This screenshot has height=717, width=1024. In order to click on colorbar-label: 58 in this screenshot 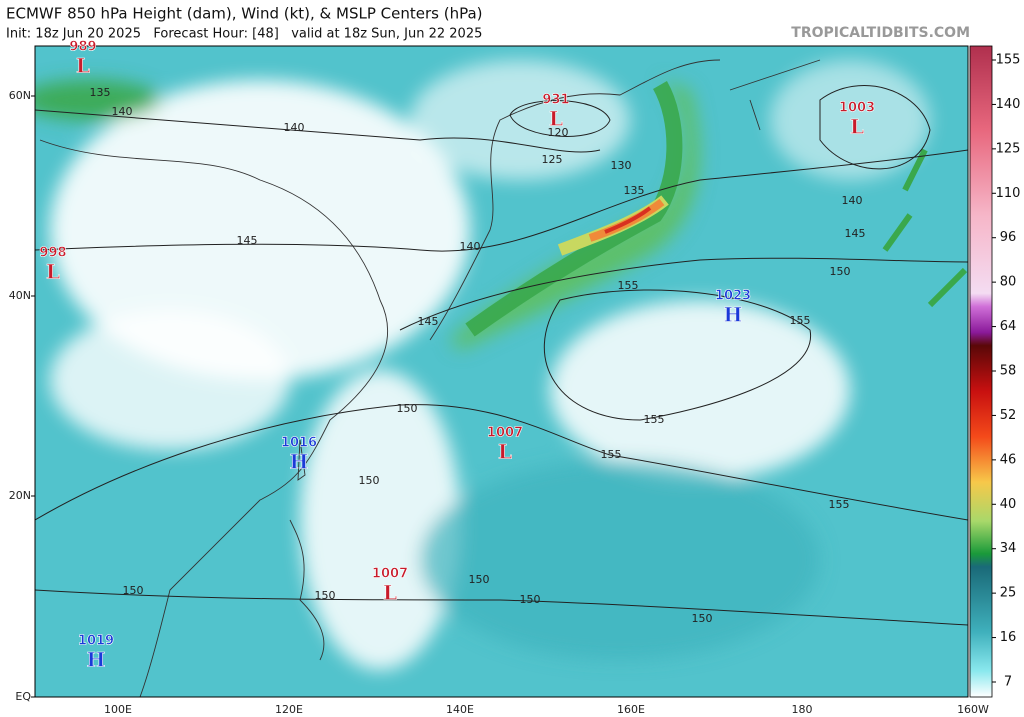, I will do `click(1008, 371)`.